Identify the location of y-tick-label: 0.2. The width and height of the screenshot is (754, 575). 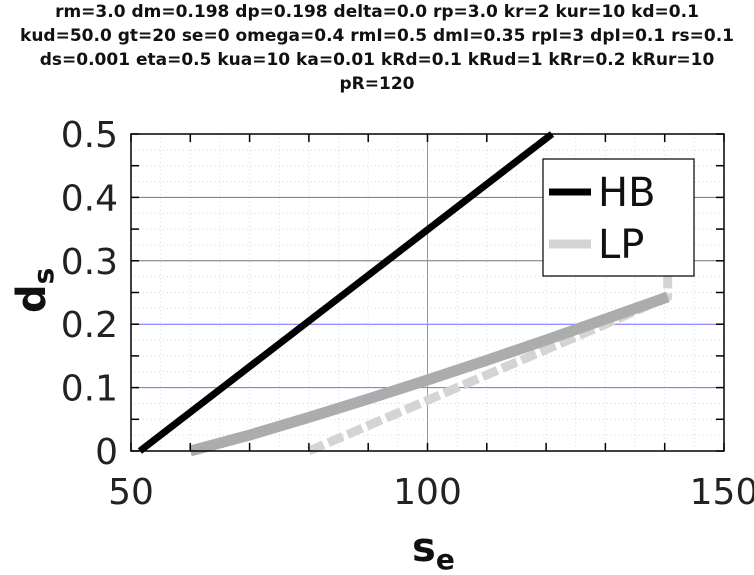
(89, 325).